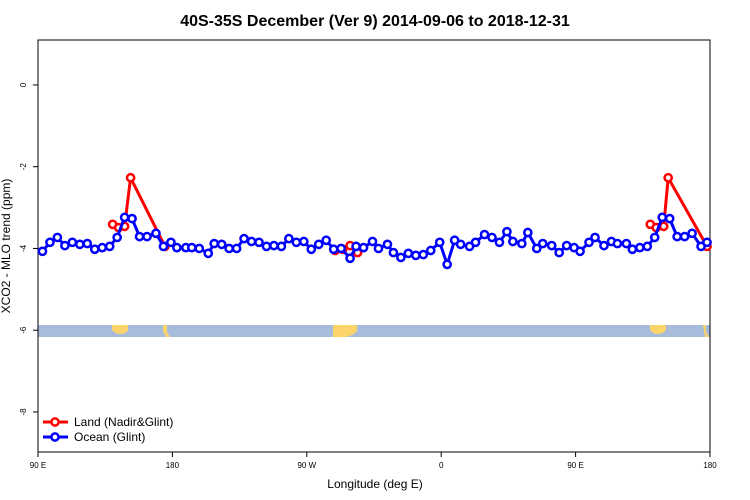 This screenshot has height=500, width=750. What do you see at coordinates (23, 84) in the screenshot?
I see `y-tick-label: 0` at bounding box center [23, 84].